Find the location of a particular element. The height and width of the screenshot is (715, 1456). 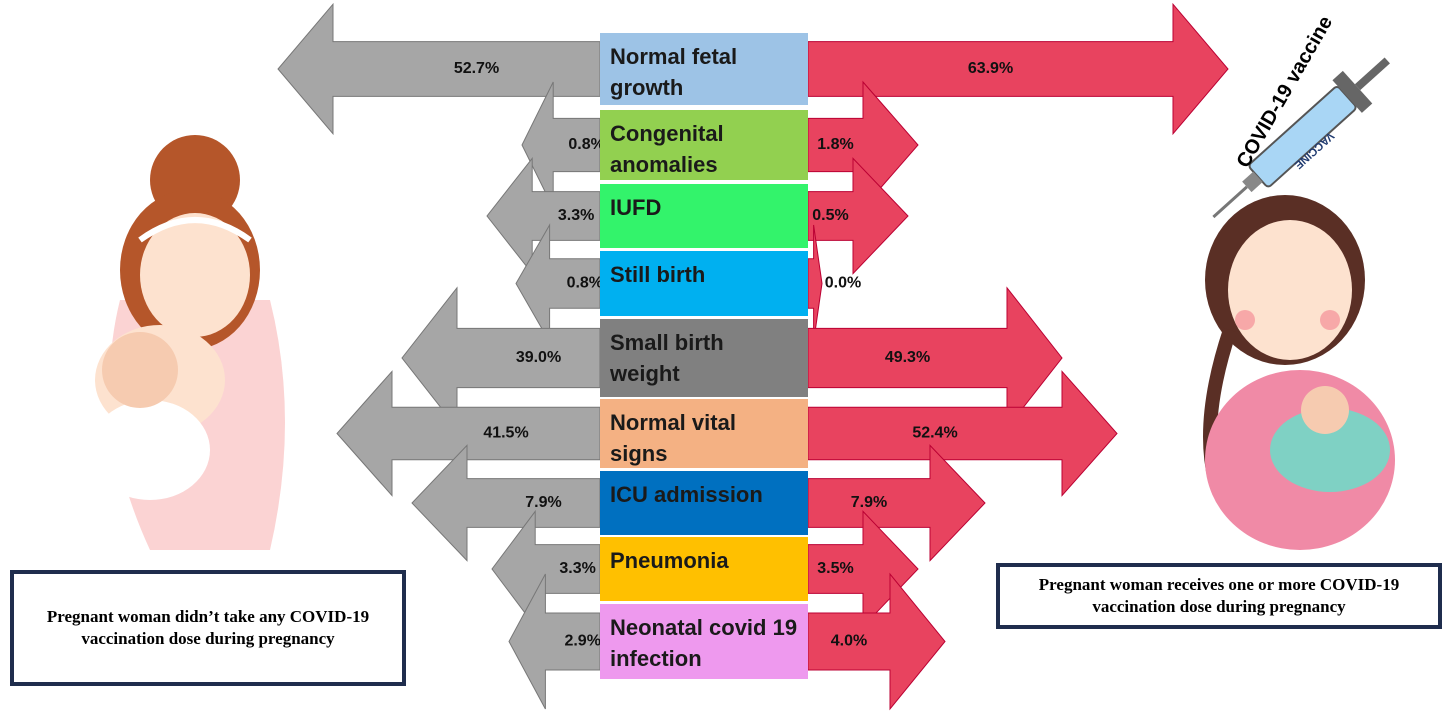

outcome-label: Neonatal covid 19 infection is located at coordinates (704, 641).